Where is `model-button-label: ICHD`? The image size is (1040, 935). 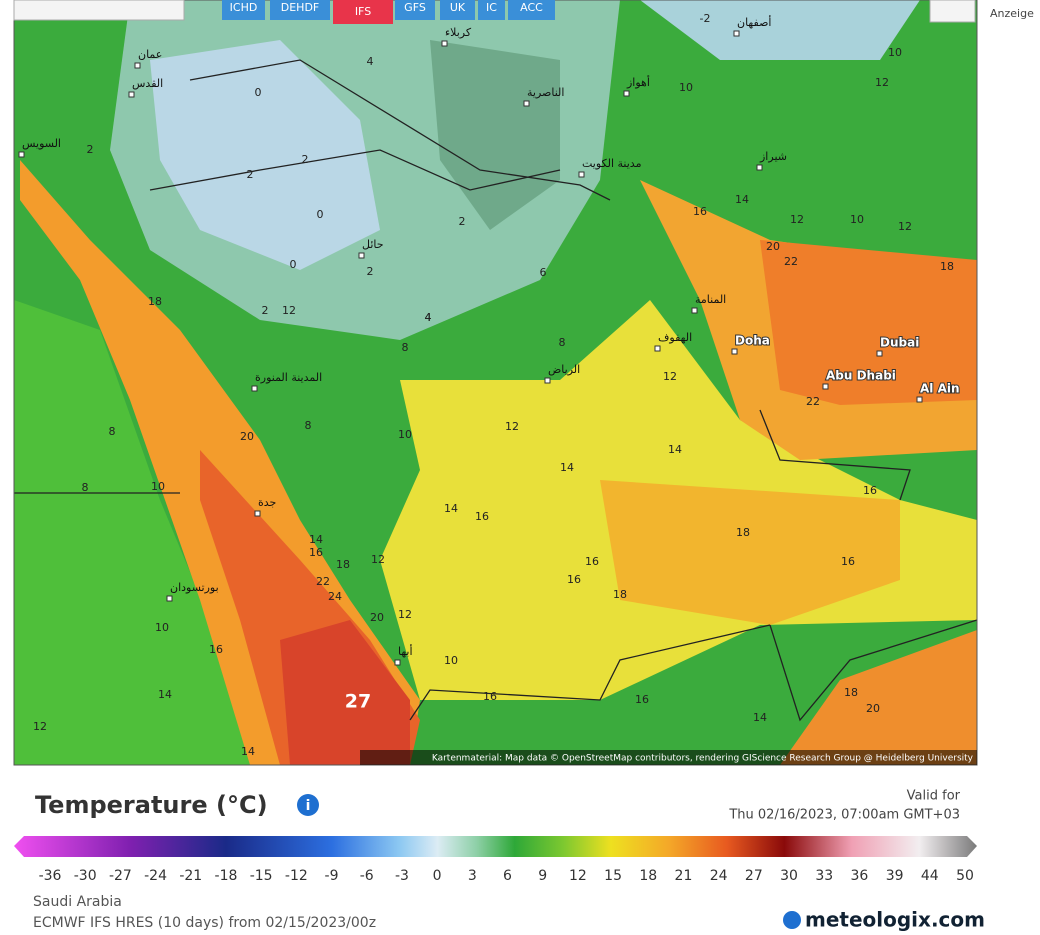 model-button-label: ICHD is located at coordinates (244, 7).